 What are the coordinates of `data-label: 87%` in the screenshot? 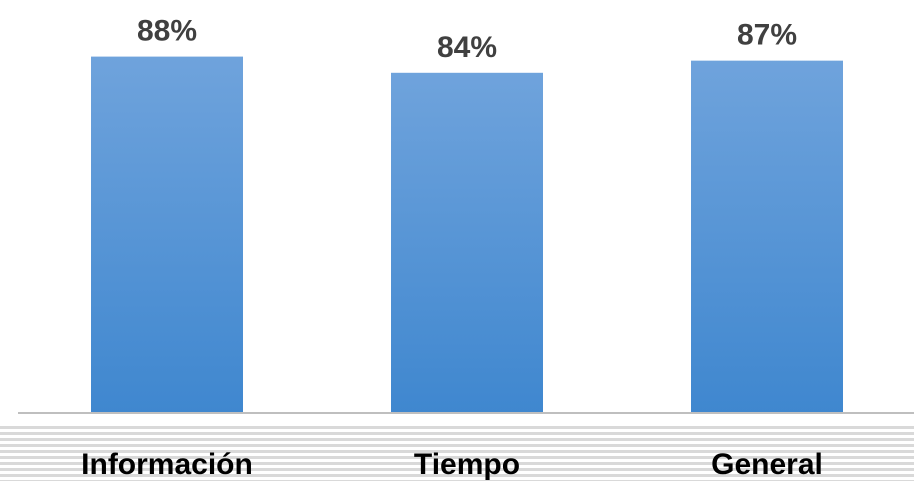 It's located at (767, 35).